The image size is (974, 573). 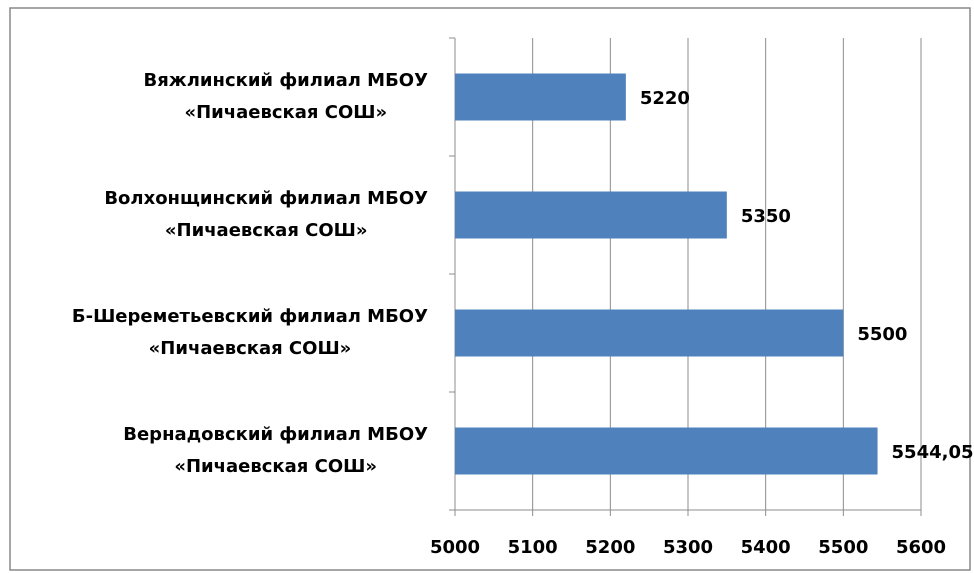 What do you see at coordinates (688, 547) in the screenshot?
I see `x-tick-label: 5300` at bounding box center [688, 547].